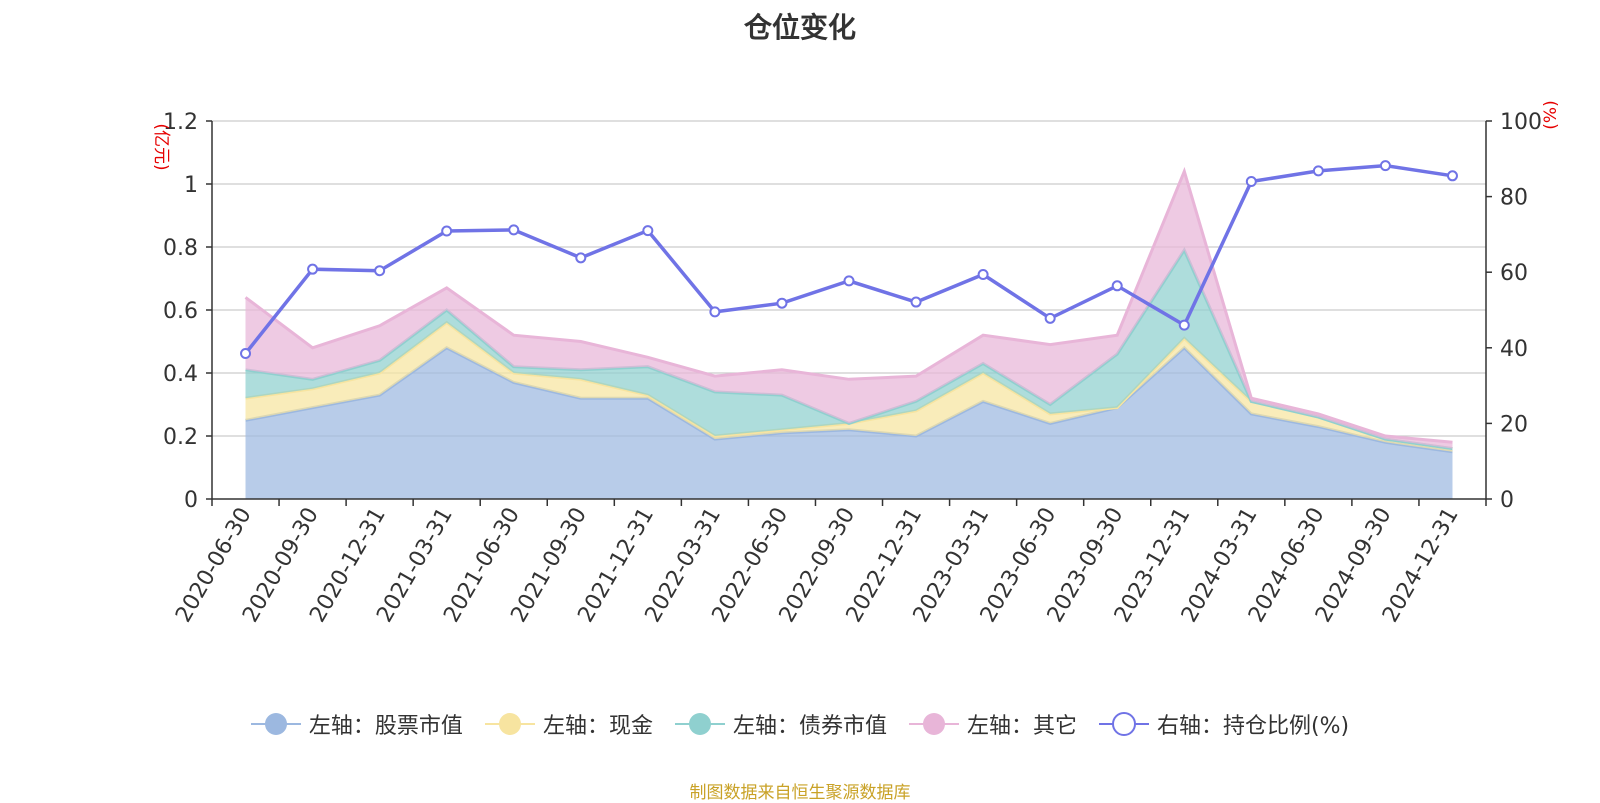 This screenshot has height=803, width=1600. Describe the element at coordinates (800, 793) in the screenshot. I see `source-note: 制图数据来自恒生聚源数据库` at that location.